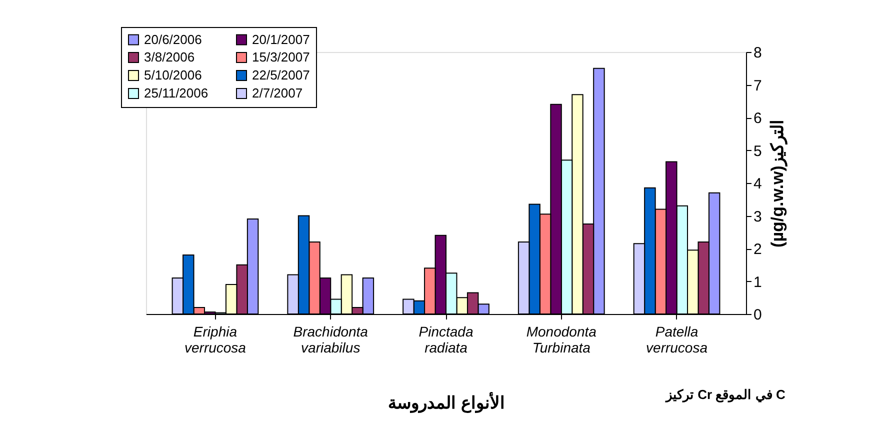  I want to click on x-tick-label: Monodonta Turbinata, so click(561, 340).